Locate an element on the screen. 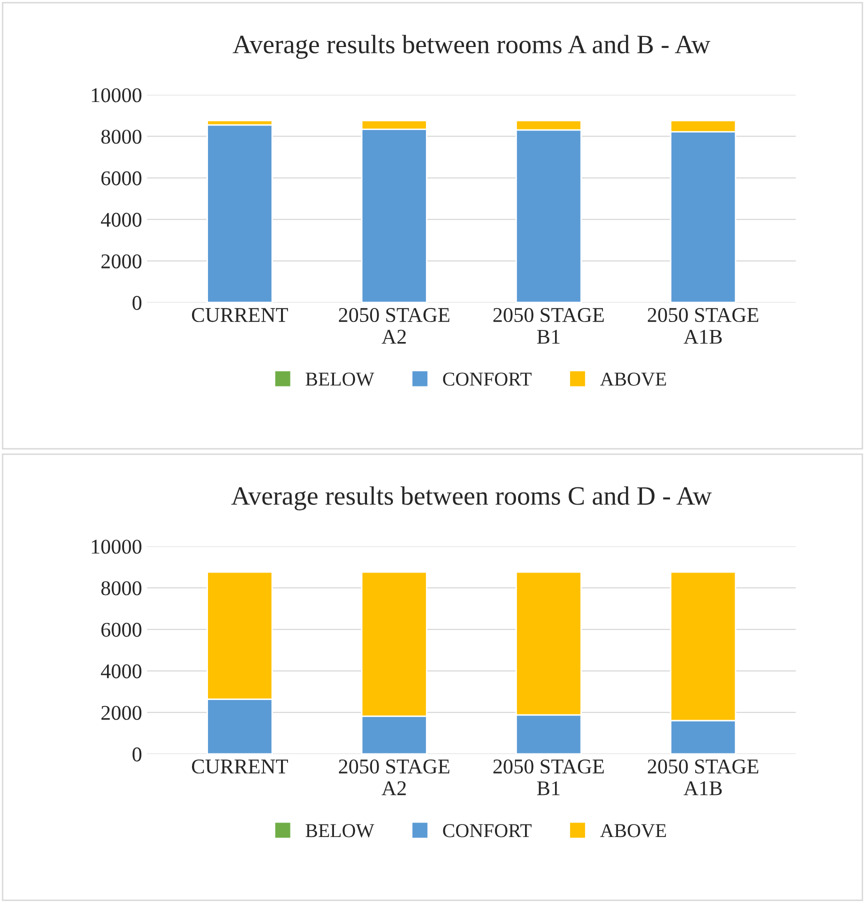 The height and width of the screenshot is (903, 865). bar is located at coordinates (239, 213).